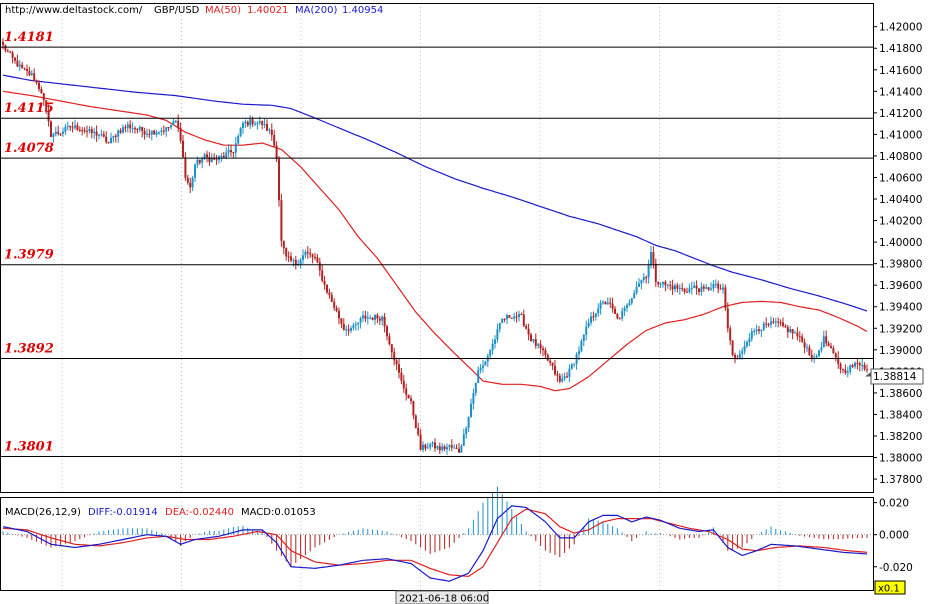 Image resolution: width=930 pixels, height=604 pixels. What do you see at coordinates (900, 200) in the screenshot?
I see `price-tick-label: 1.40400` at bounding box center [900, 200].